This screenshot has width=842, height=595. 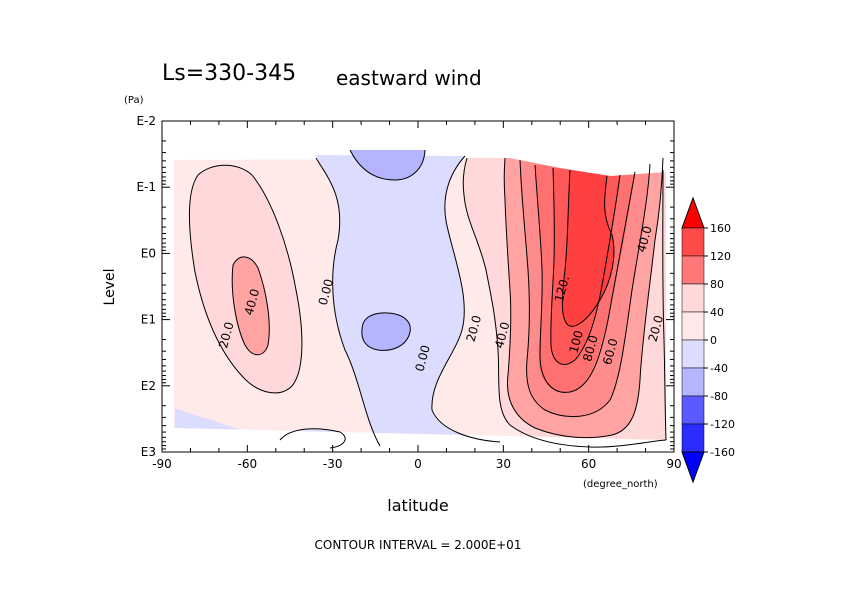 What do you see at coordinates (708, 340) in the screenshot?
I see `colorbar: 160 120 80 40 0 -40 -80 -120 -160` at bounding box center [708, 340].